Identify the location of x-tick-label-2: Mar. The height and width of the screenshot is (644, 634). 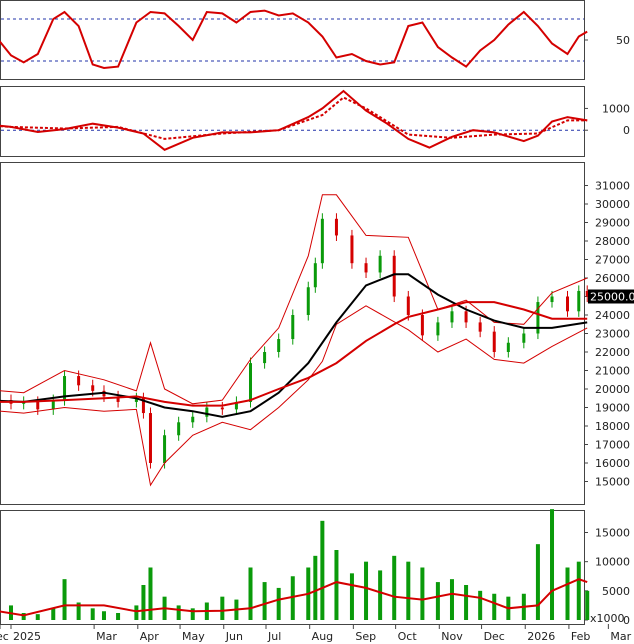
(106, 636).